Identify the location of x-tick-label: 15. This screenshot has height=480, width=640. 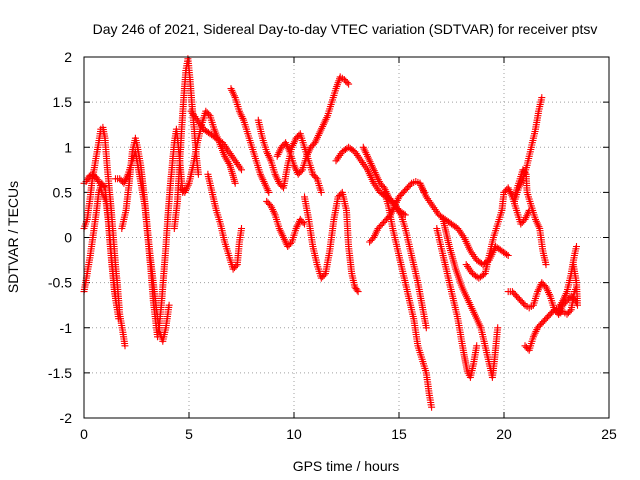
(399, 434).